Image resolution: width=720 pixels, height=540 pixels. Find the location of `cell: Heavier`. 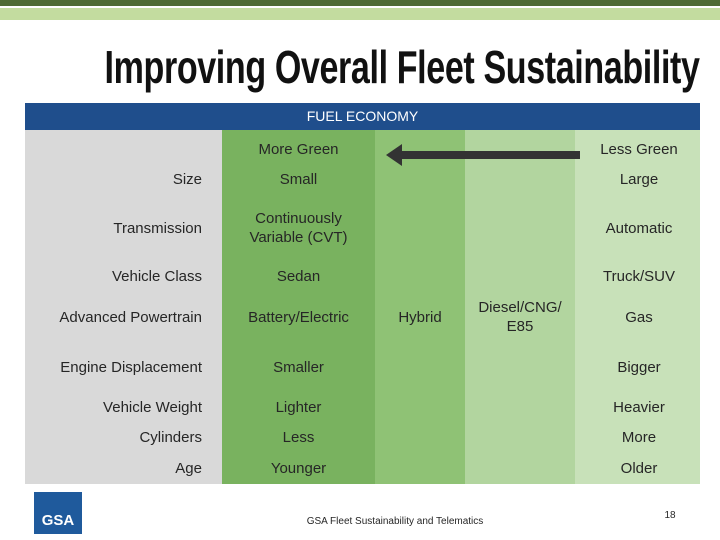

cell: Heavier is located at coordinates (639, 407).